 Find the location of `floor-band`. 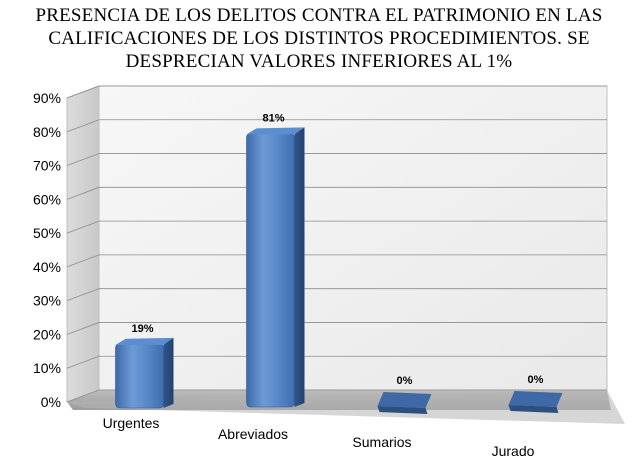

floor-band is located at coordinates (346, 407).